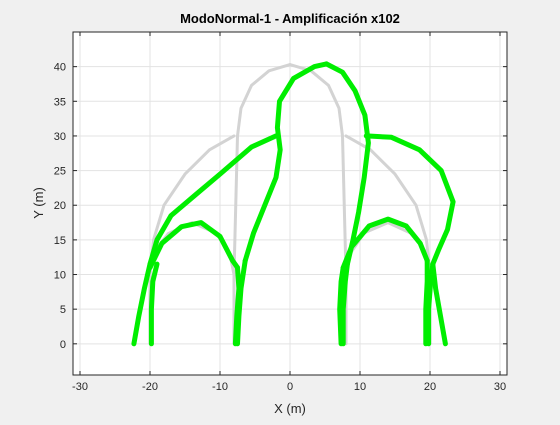  I want to click on y-tick-label: 40, so click(60, 68).